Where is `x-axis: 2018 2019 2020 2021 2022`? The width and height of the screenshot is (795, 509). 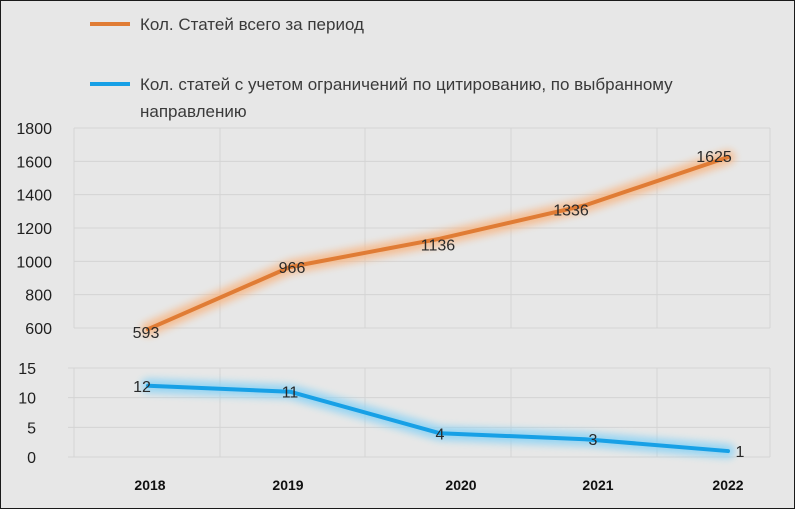 x-axis: 2018 2019 2020 2021 2022 is located at coordinates (438, 485).